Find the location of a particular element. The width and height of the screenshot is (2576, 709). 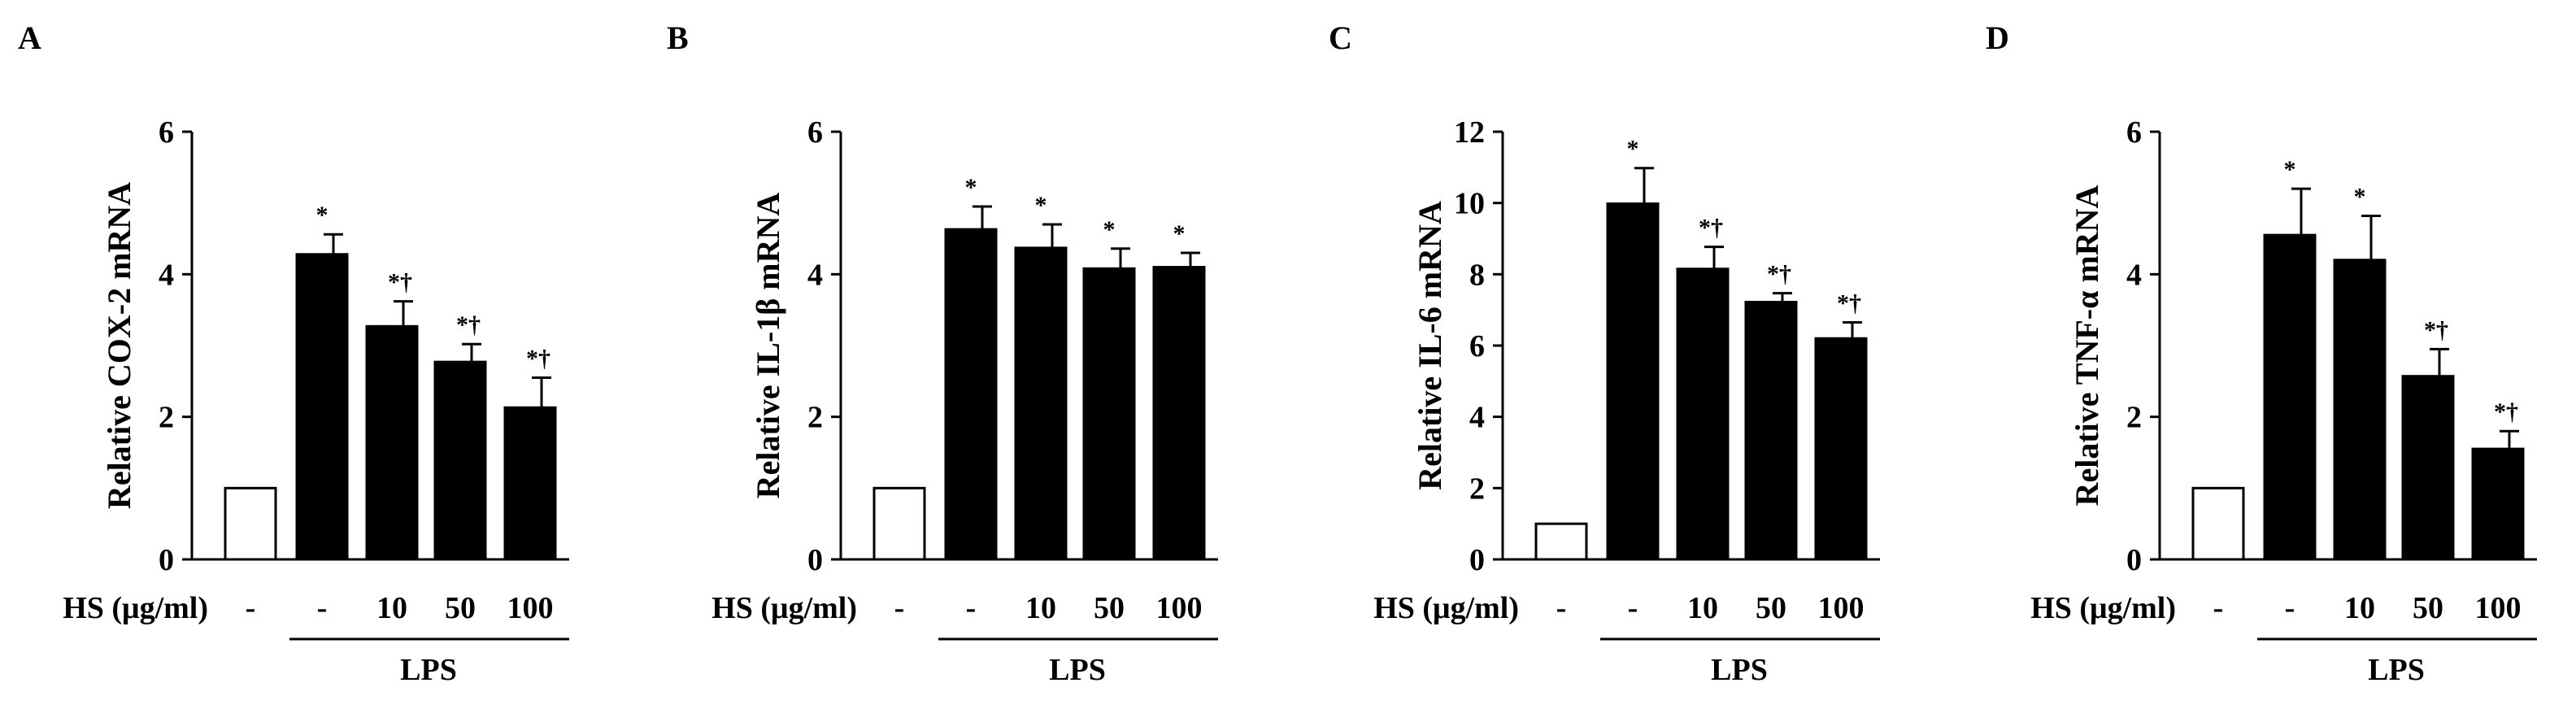

y-tick-label: 12 is located at coordinates (1470, 133).